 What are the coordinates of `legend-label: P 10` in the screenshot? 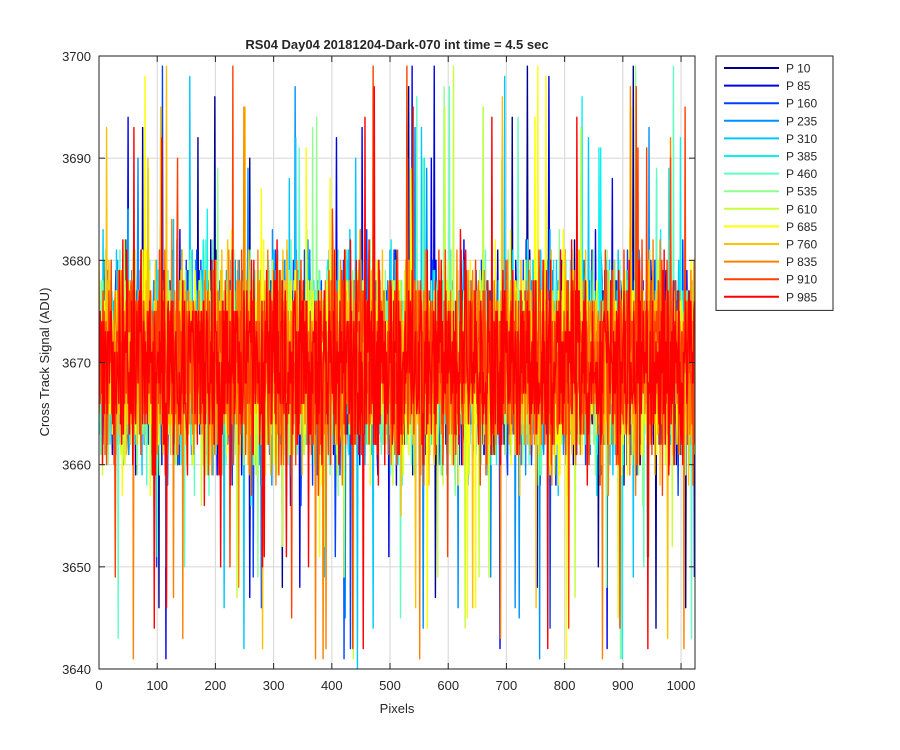 It's located at (798, 69).